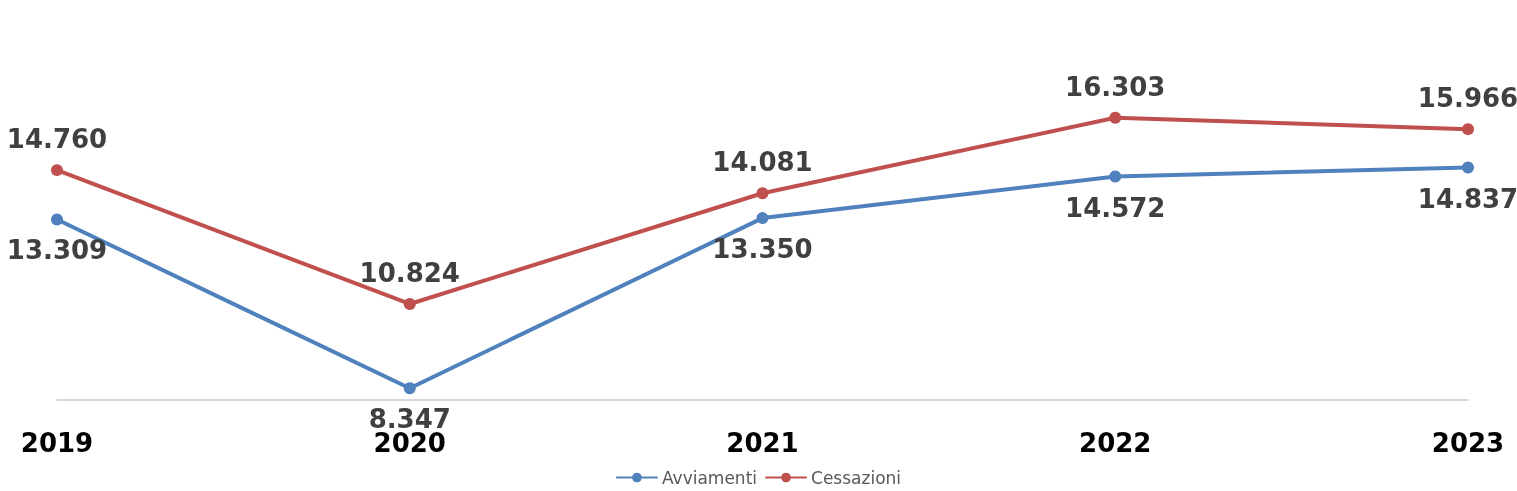 The width and height of the screenshot is (1517, 491). Describe the element at coordinates (1115, 207) in the screenshot. I see `data-label: 14.572` at that location.